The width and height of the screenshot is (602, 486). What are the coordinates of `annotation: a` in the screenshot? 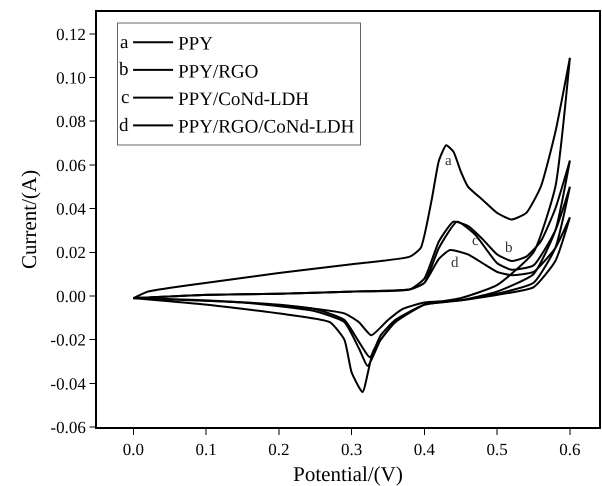 It's located at (448, 161).